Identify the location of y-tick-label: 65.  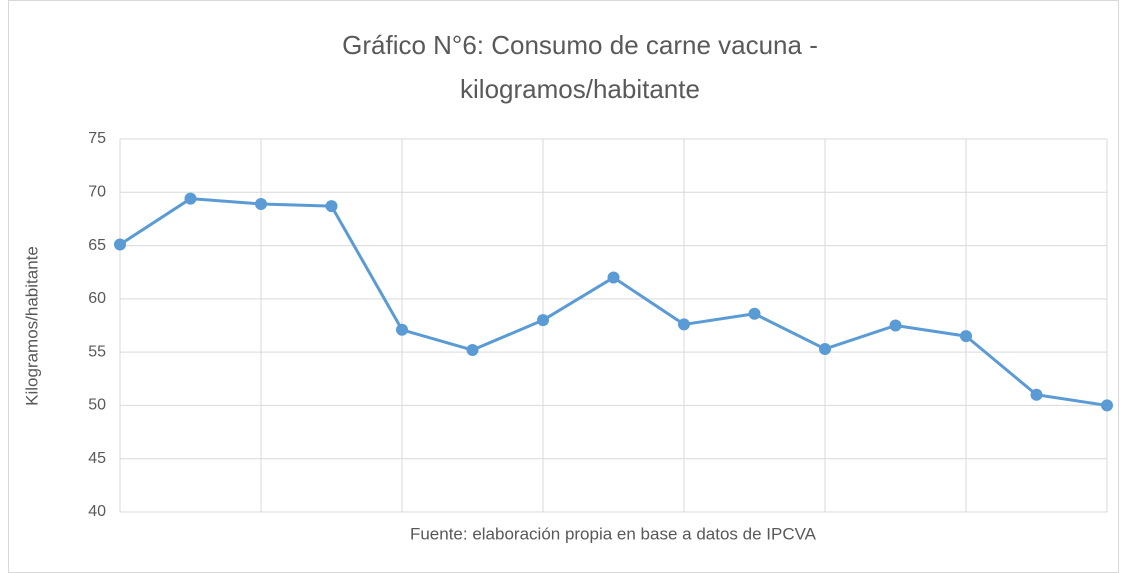
(97, 245).